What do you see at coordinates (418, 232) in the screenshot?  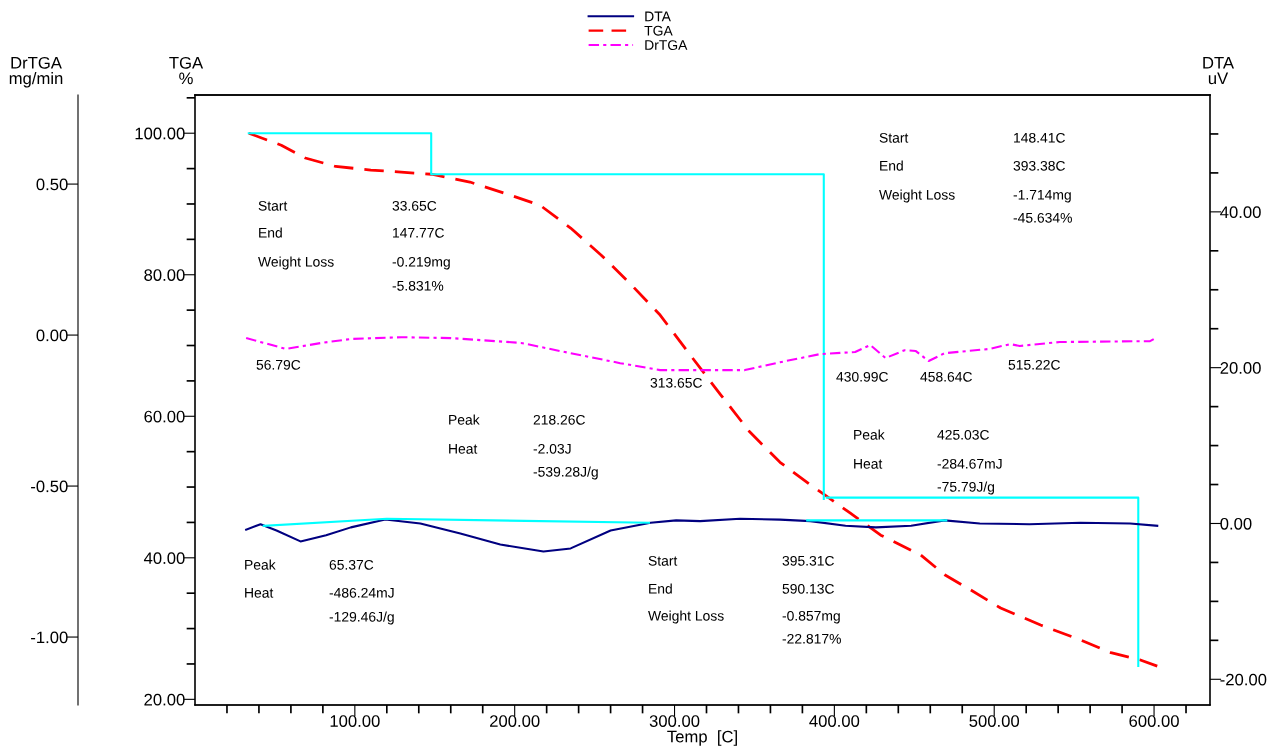 I see `annotation: 147.77C` at bounding box center [418, 232].